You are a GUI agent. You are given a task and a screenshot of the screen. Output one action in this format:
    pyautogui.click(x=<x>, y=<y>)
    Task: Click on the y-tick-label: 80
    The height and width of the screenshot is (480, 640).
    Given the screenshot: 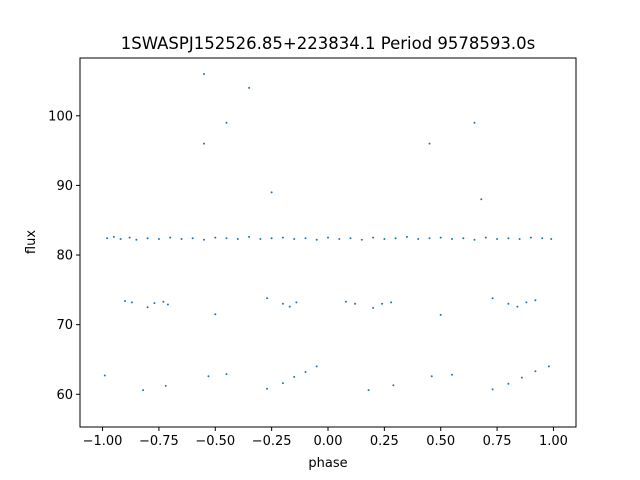 What is the action you would take?
    pyautogui.click(x=64, y=256)
    